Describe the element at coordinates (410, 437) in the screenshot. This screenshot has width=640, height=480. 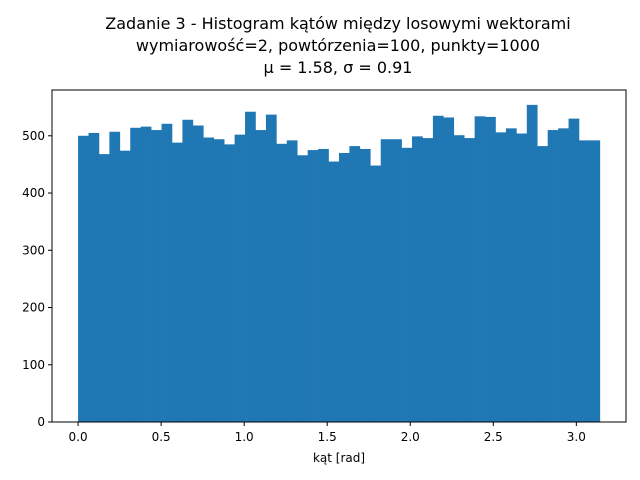
I see `x-tick-label: 2.0` at that location.